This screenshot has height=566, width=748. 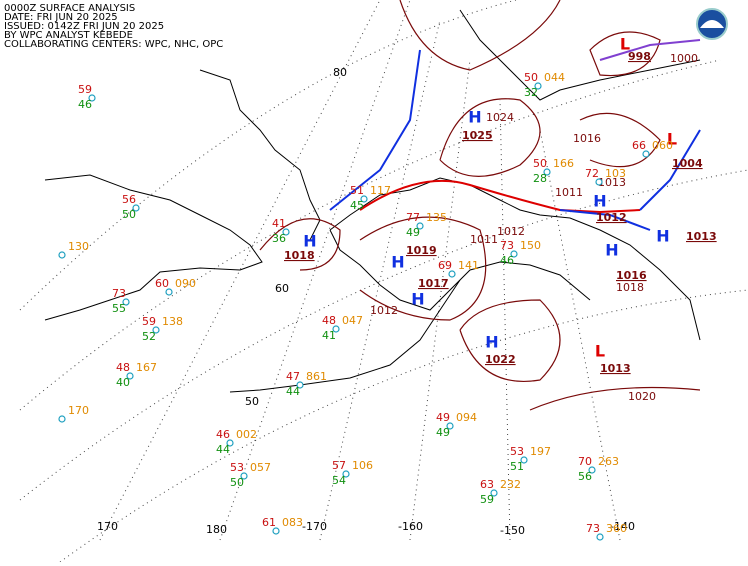 What do you see at coordinates (587, 138) in the screenshot?
I see `isobar-label: 1016` at bounding box center [587, 138].